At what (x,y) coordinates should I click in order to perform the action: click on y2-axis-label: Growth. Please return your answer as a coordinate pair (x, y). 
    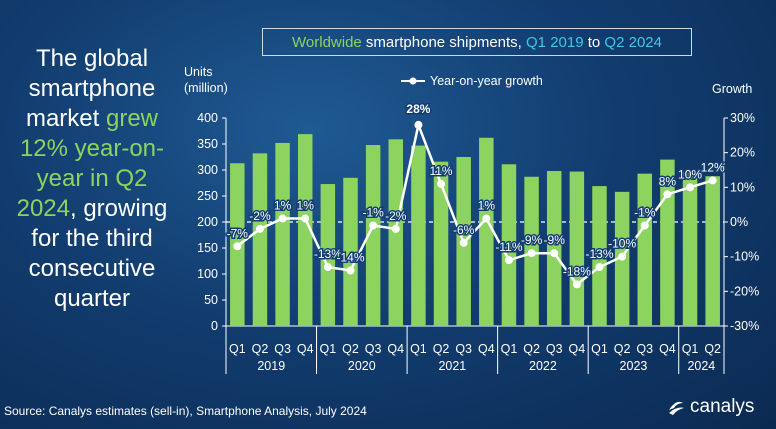
    Looking at the image, I should click on (732, 89).